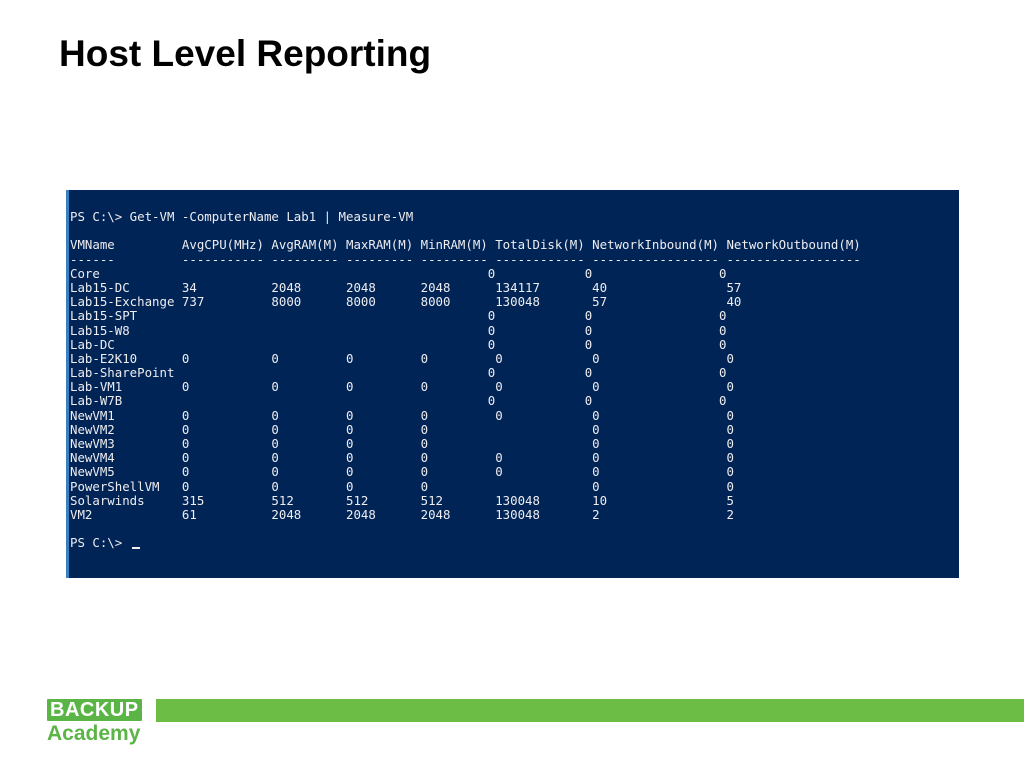 This screenshot has width=1024, height=768. I want to click on table-row: Lab-E2K10 0 0 0 0 0 0 0, so click(402, 358).